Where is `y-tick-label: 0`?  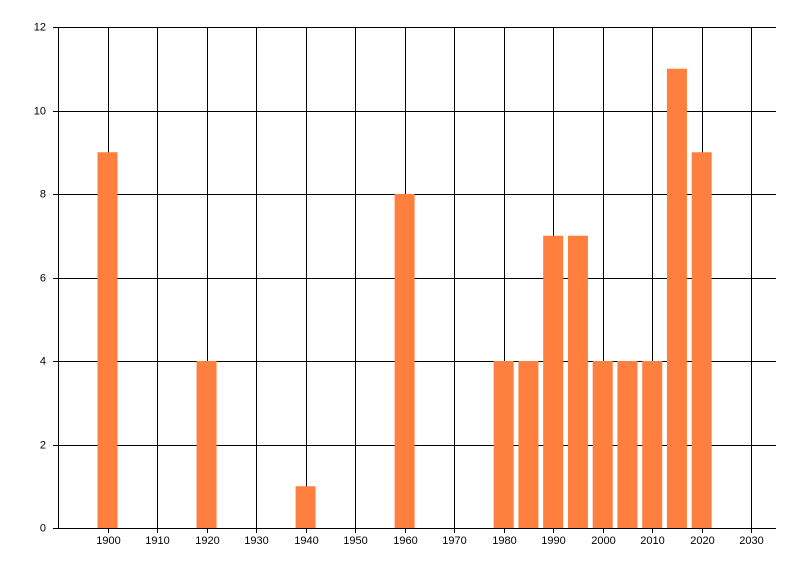
y-tick-label: 0 is located at coordinates (43, 528).